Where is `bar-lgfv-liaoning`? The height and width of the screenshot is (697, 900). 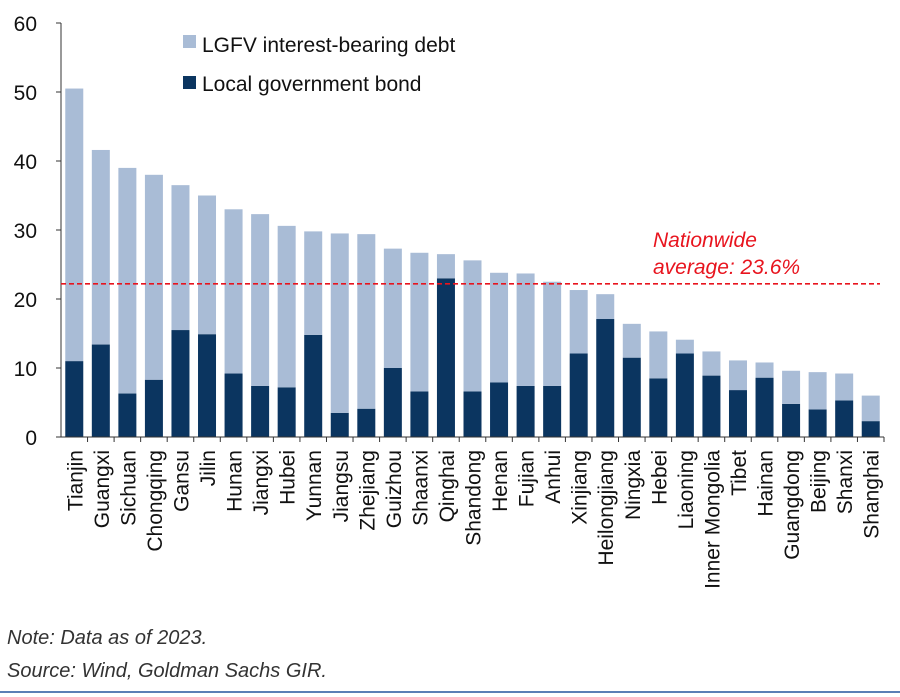
bar-lgfv-liaoning is located at coordinates (684, 346).